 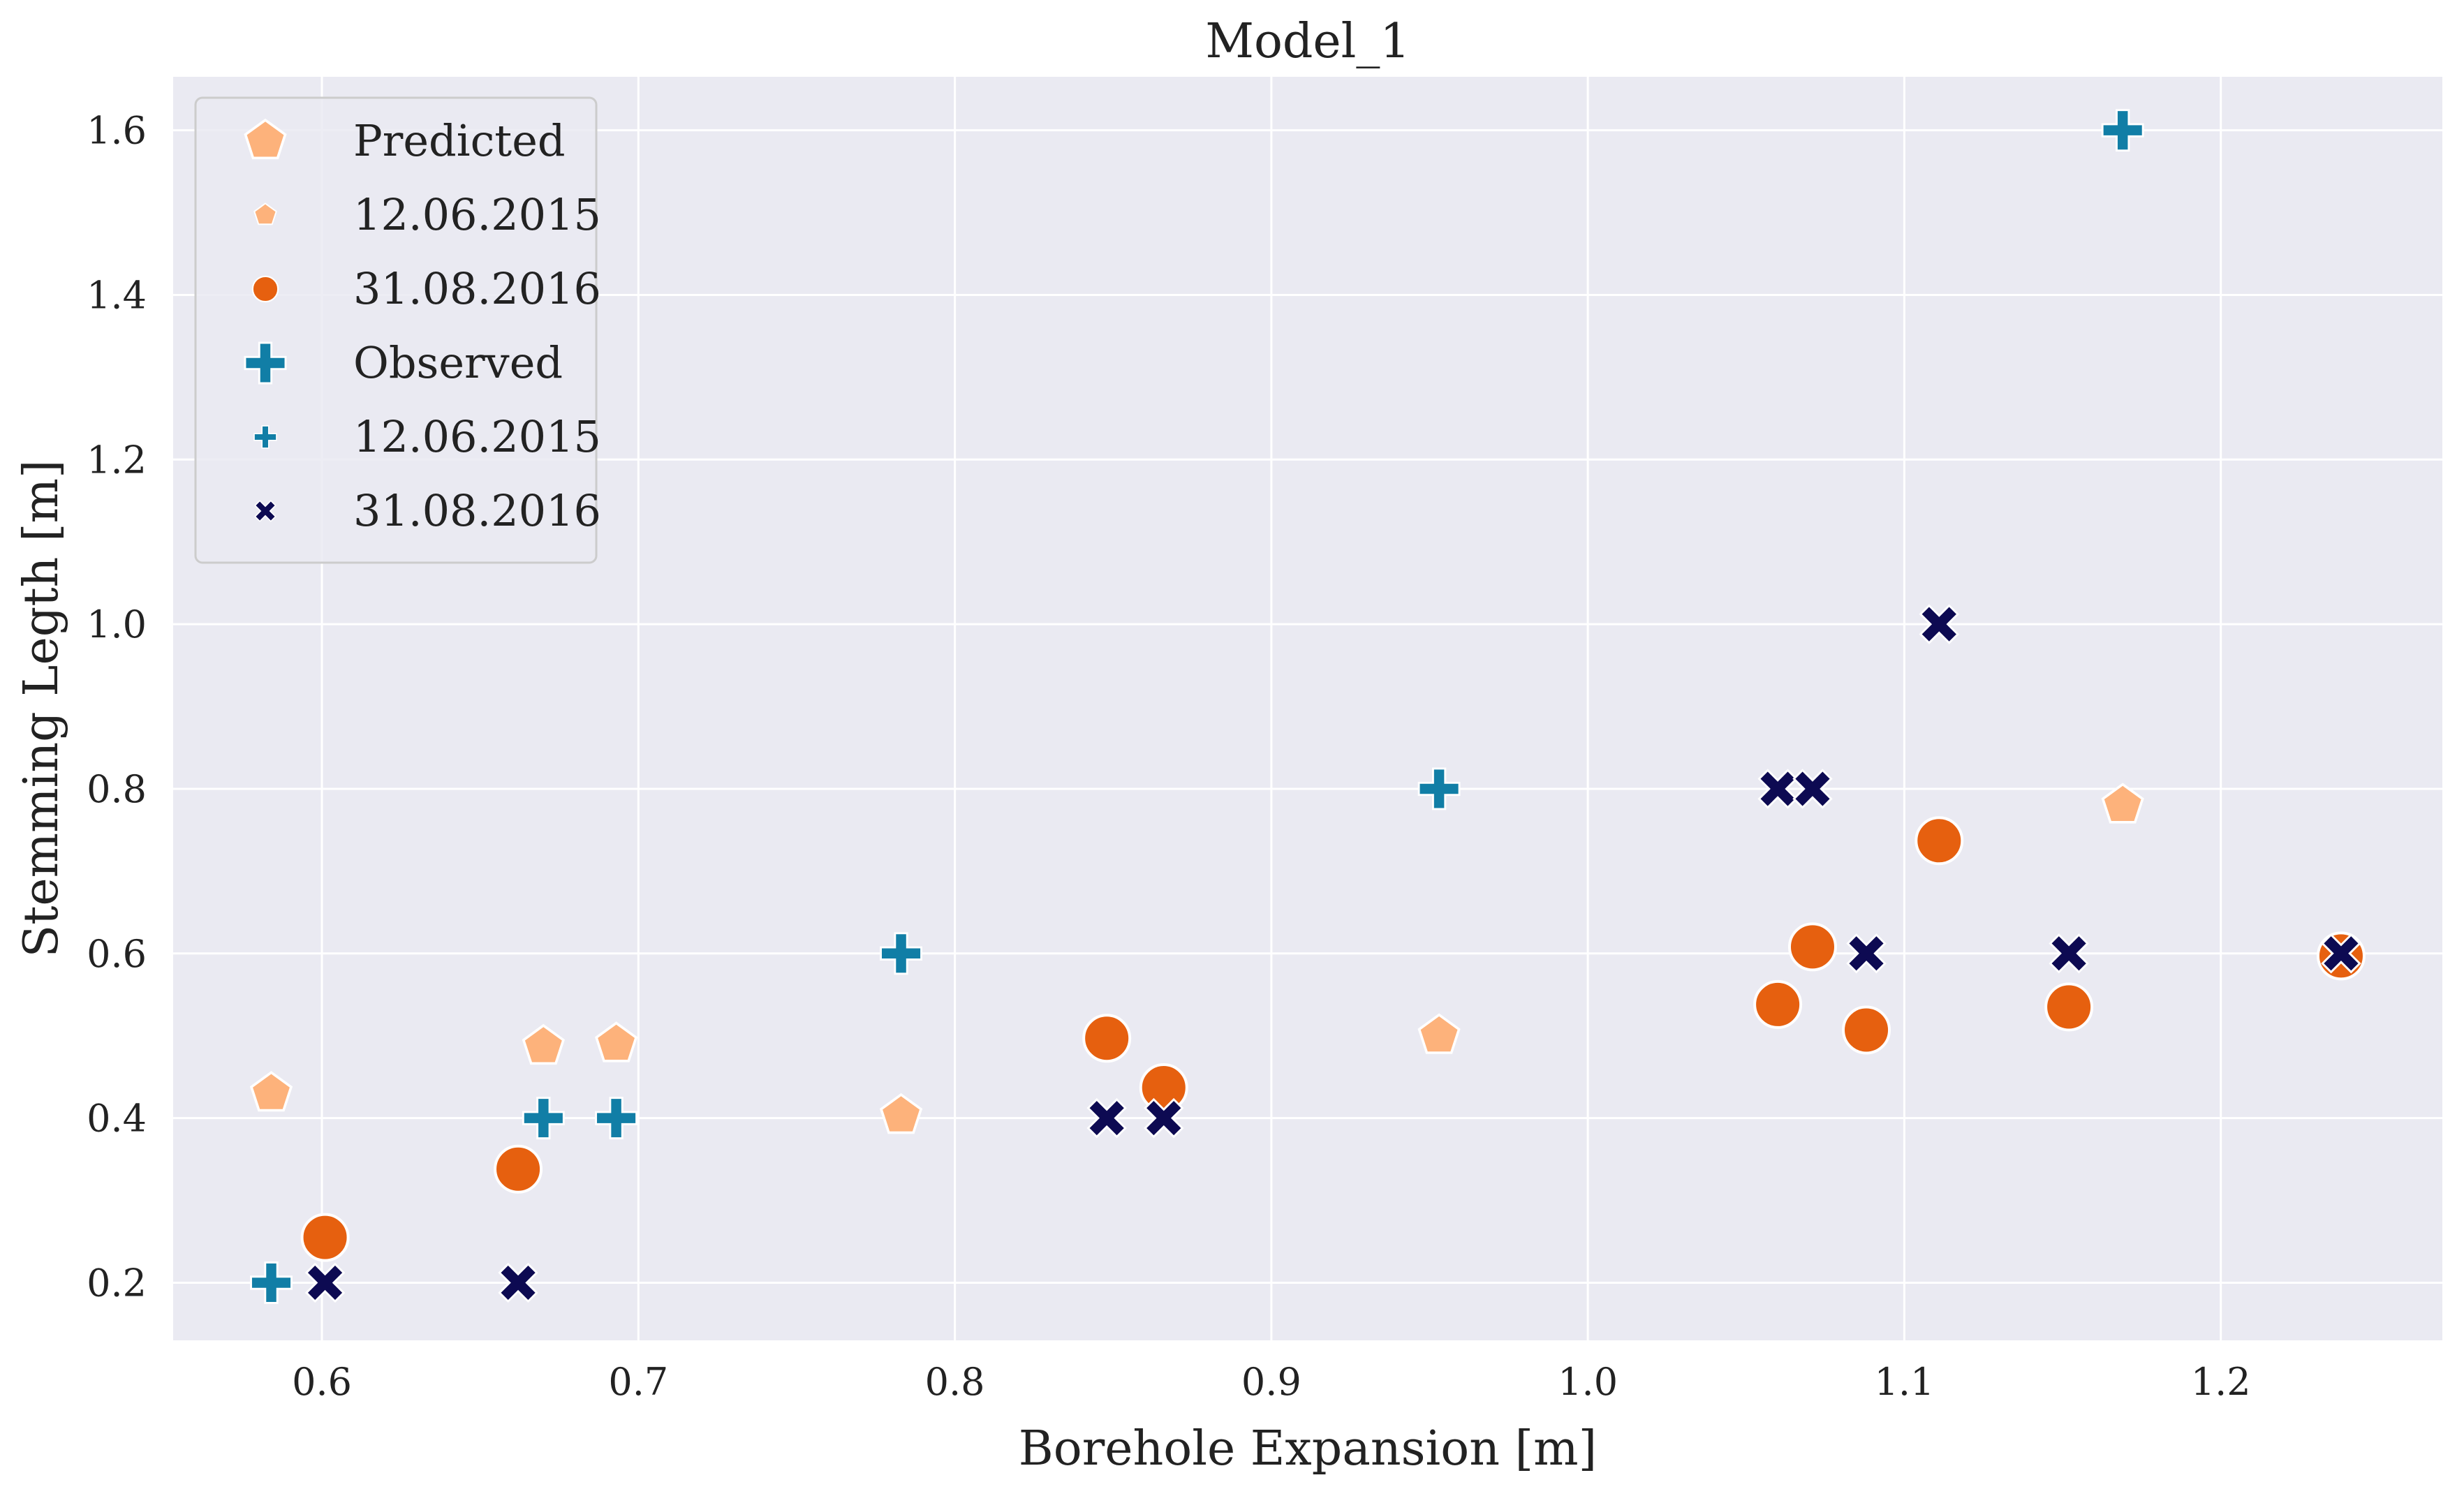 I want to click on circle-legend-icon, so click(x=265, y=289).